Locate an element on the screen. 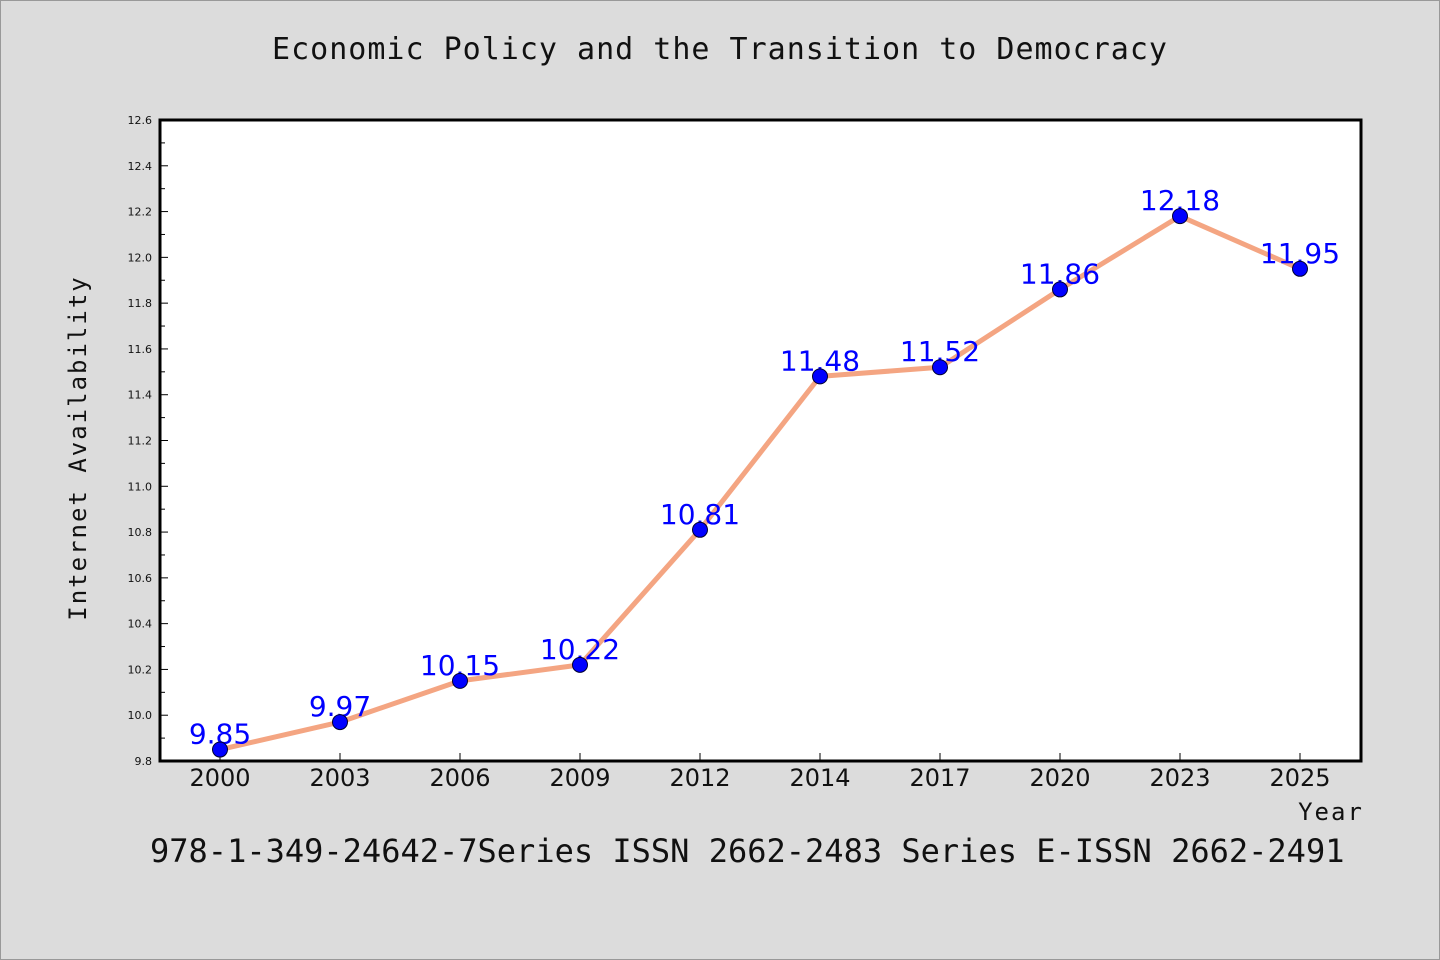 This screenshot has height=960, width=1440. x-tick-label: 2017 is located at coordinates (939, 778).